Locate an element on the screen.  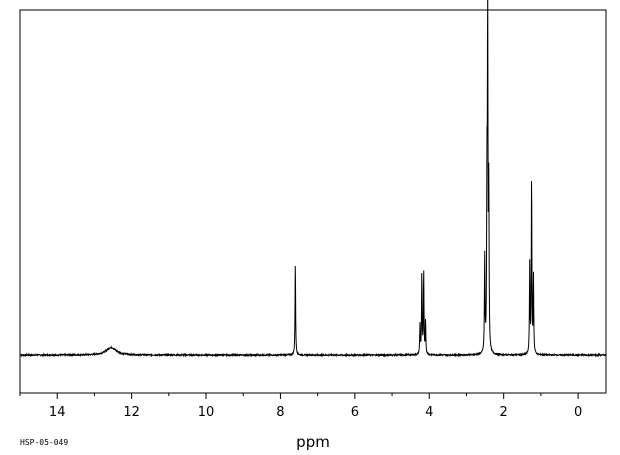
x-tick-label: 12 is located at coordinates (131, 412).